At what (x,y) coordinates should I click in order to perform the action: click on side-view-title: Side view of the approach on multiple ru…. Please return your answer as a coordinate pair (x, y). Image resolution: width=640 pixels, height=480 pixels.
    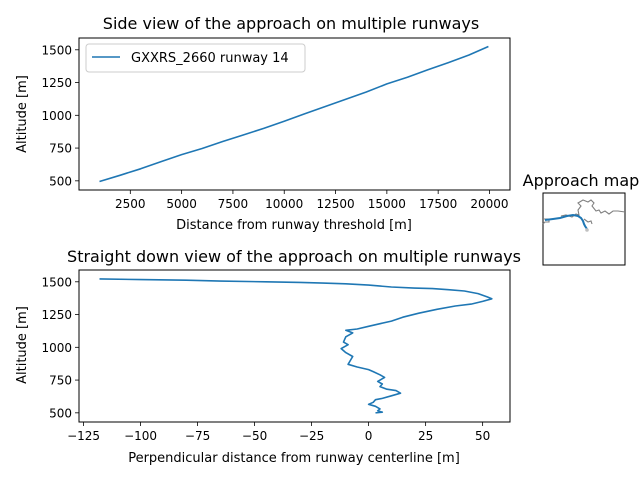
    Looking at the image, I should click on (291, 23).